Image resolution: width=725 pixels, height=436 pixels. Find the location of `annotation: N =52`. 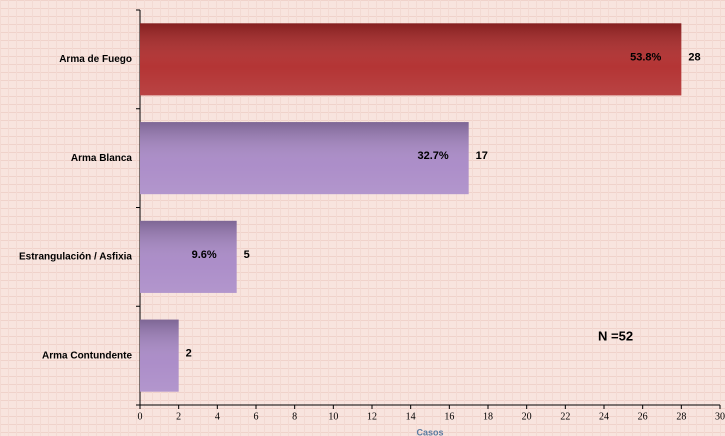

annotation: N =52 is located at coordinates (615, 335).